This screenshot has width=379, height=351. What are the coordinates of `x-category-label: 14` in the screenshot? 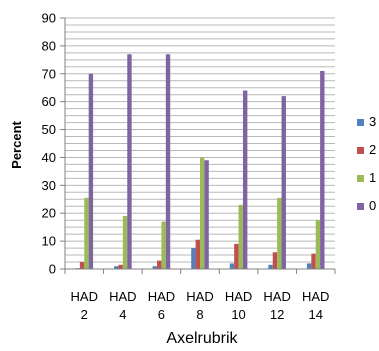 It's located at (315, 314).